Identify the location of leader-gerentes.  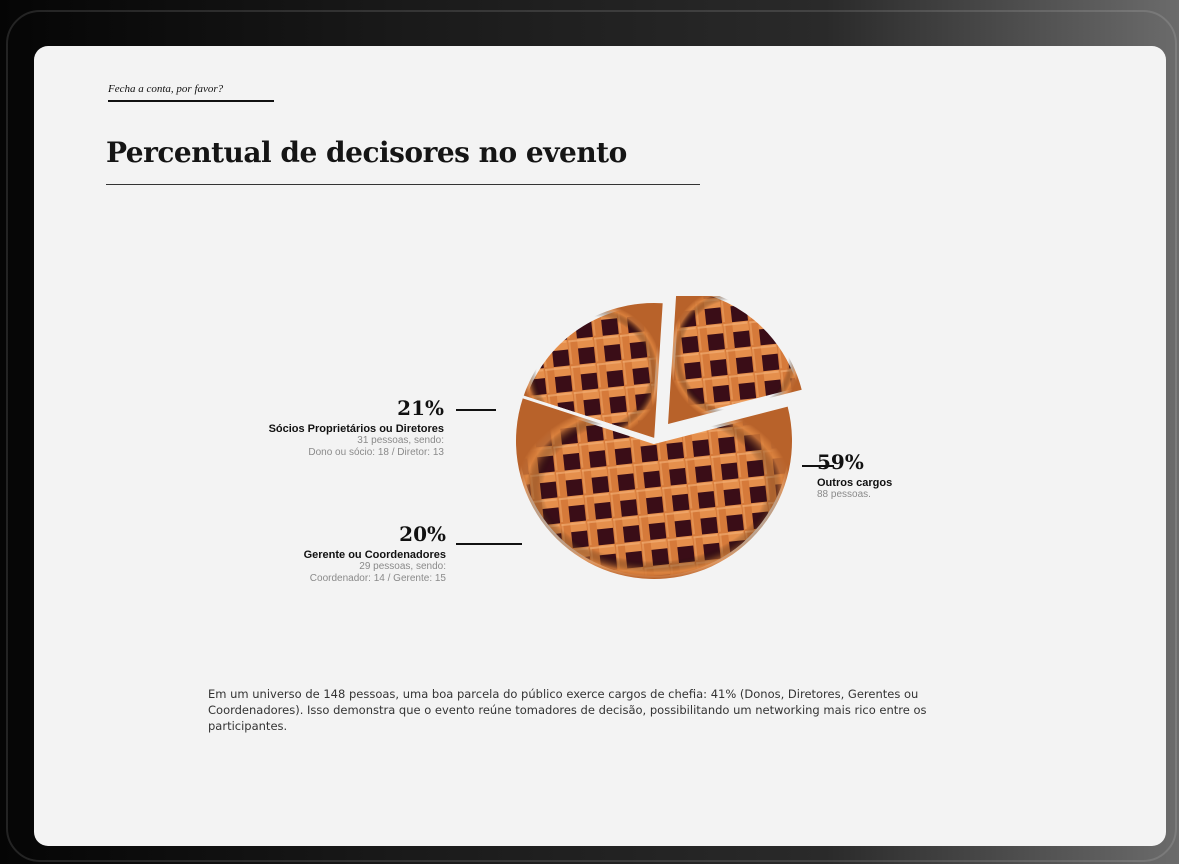
(489, 544).